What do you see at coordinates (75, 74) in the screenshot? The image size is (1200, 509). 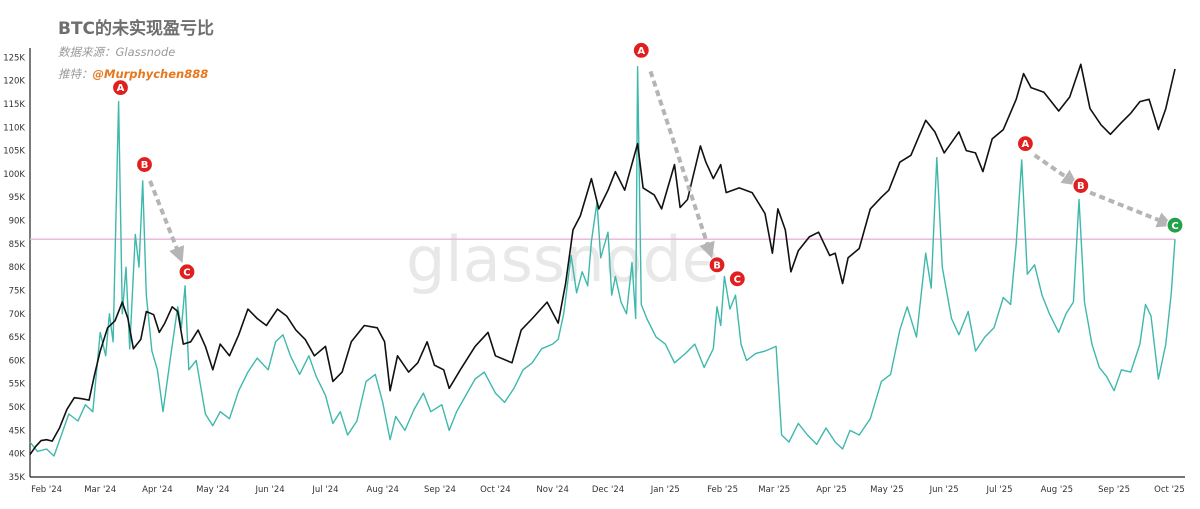 I see `author-prefix: 推特：` at bounding box center [75, 74].